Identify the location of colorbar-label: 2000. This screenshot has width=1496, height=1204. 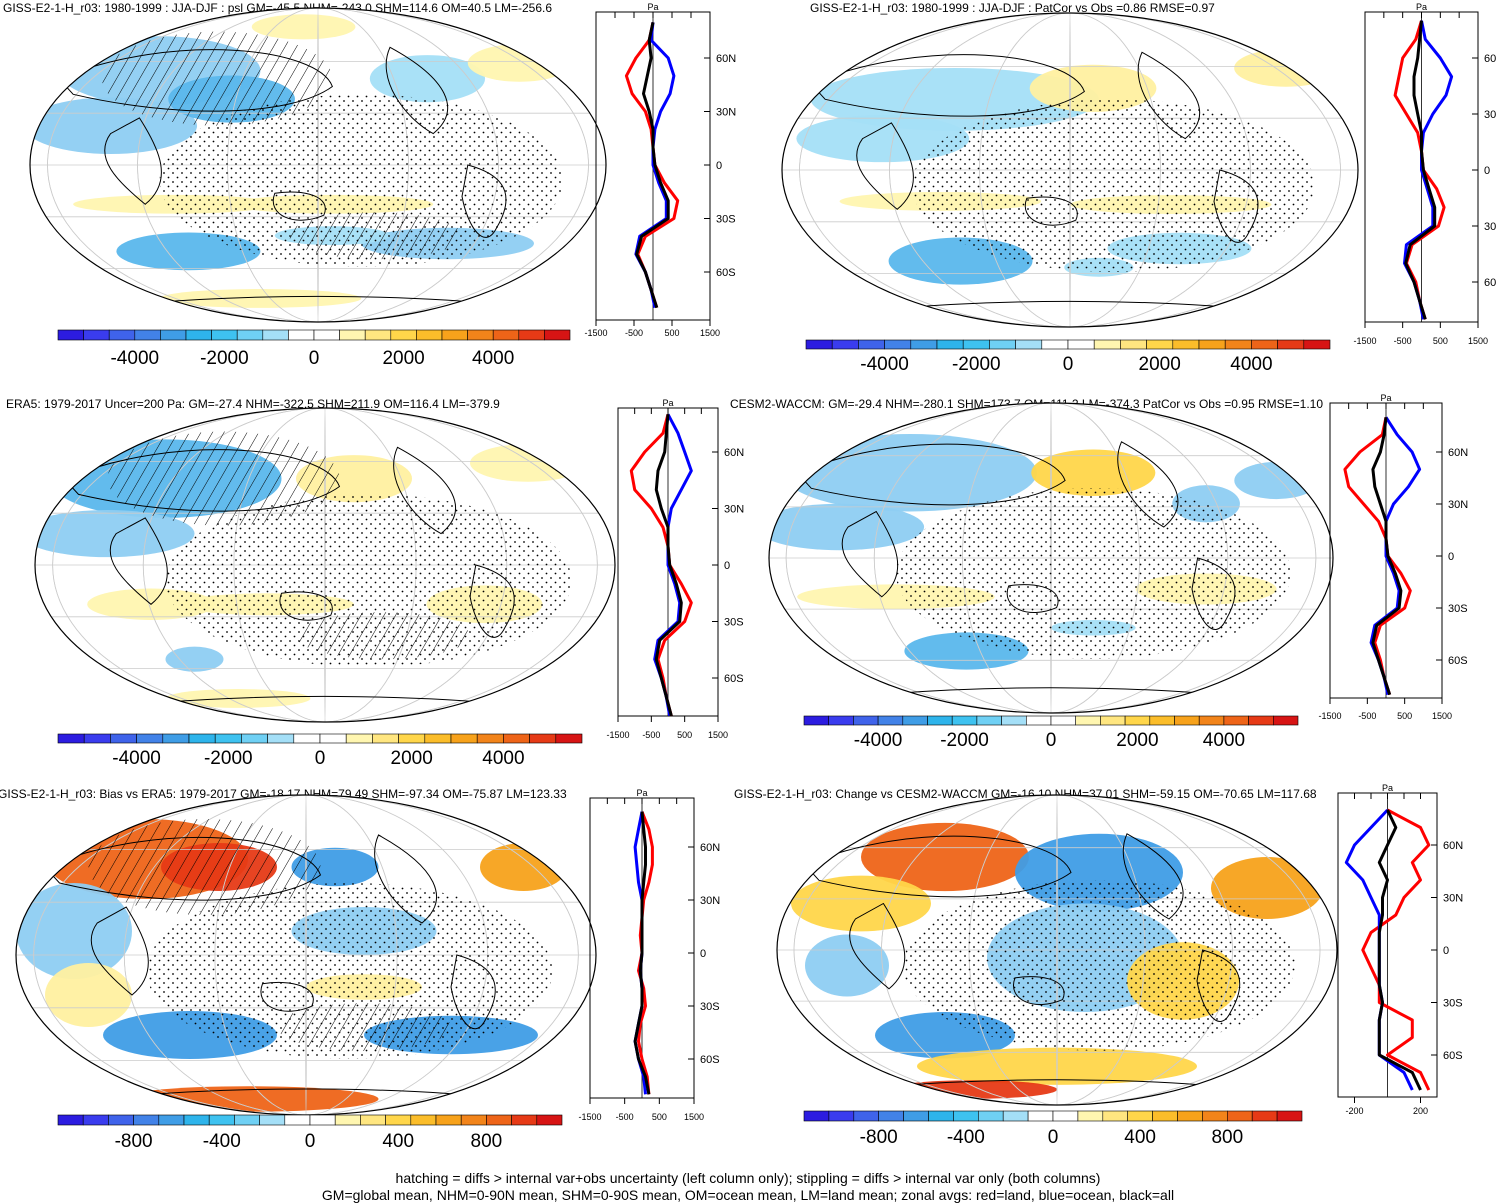
(1137, 740).